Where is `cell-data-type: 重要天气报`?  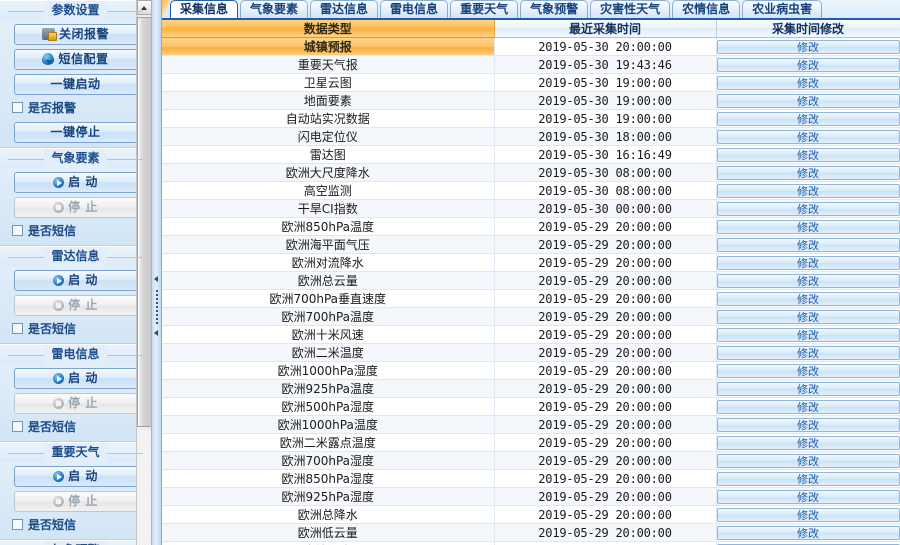
cell-data-type: 重要天气报 is located at coordinates (328, 64).